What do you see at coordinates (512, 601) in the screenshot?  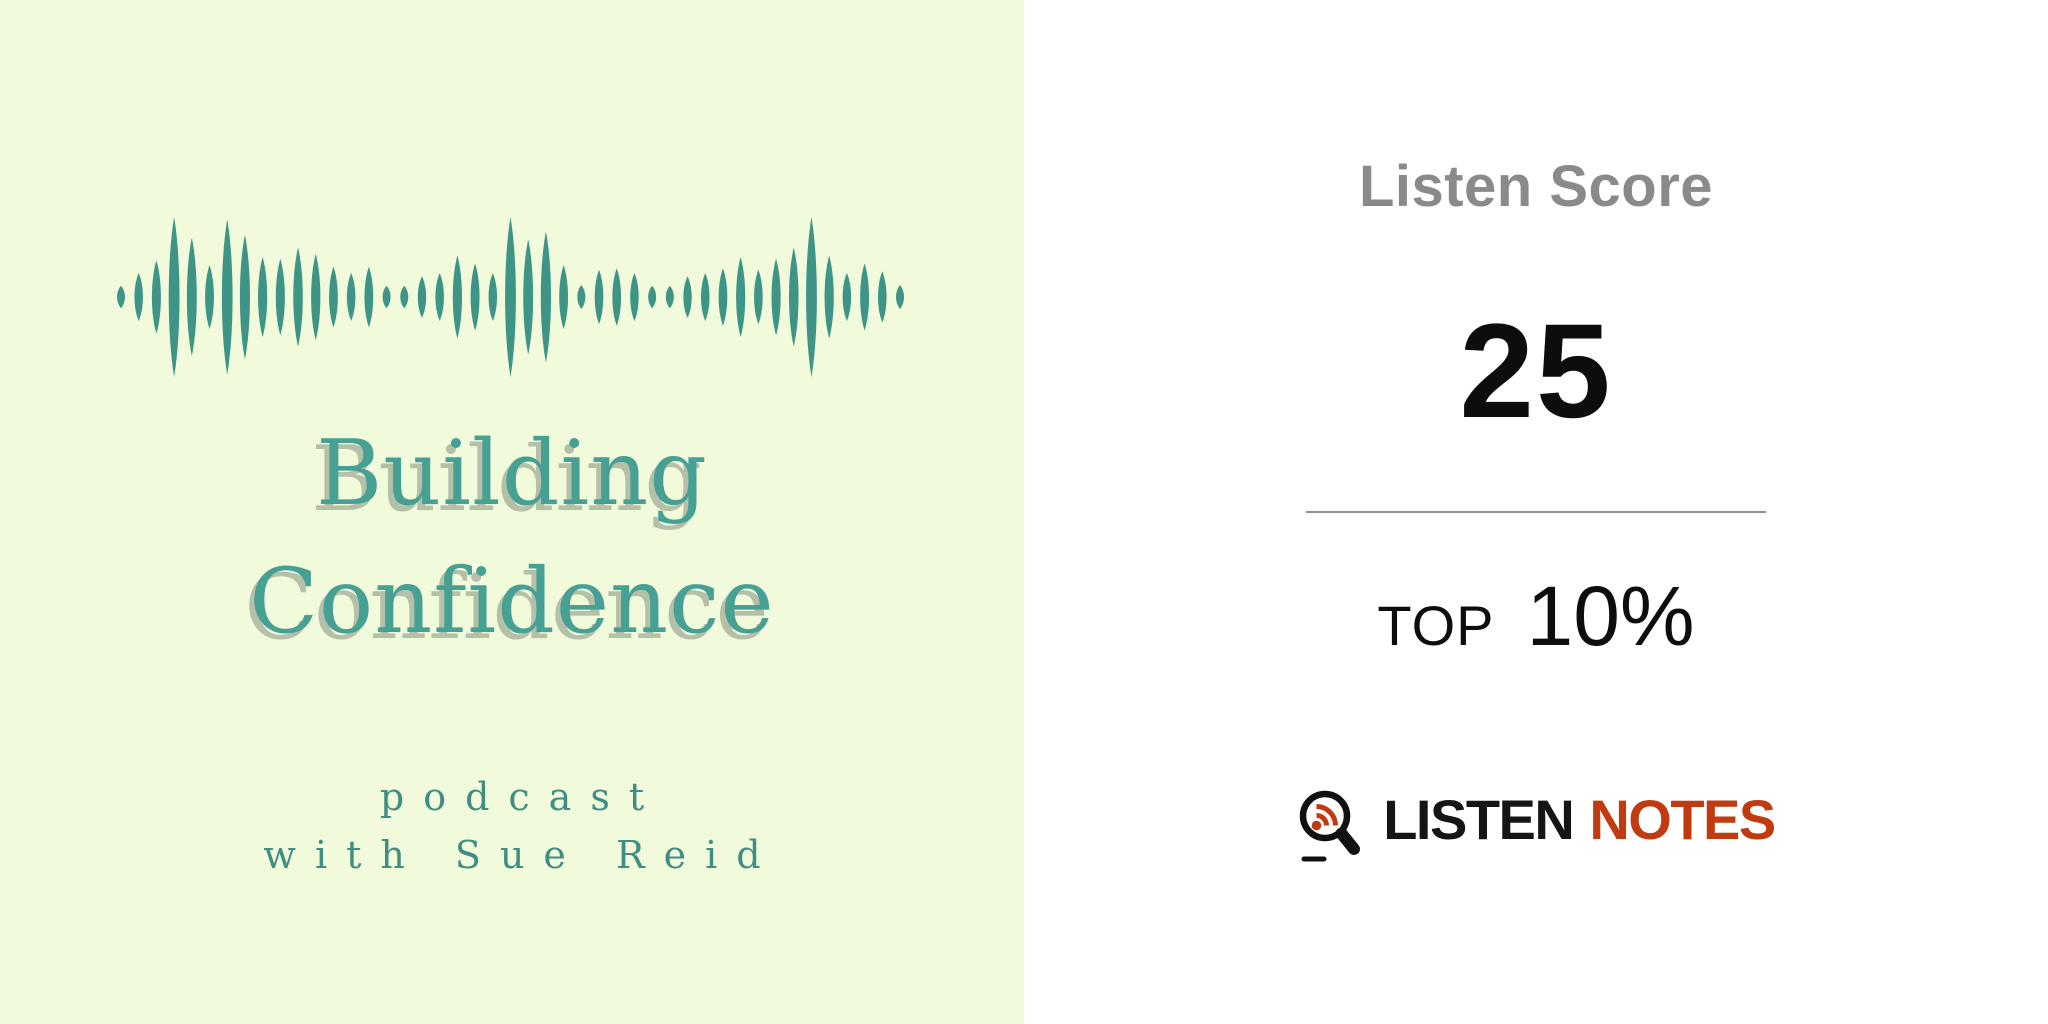 I see `podcast-title-line-2: Confidence` at bounding box center [512, 601].